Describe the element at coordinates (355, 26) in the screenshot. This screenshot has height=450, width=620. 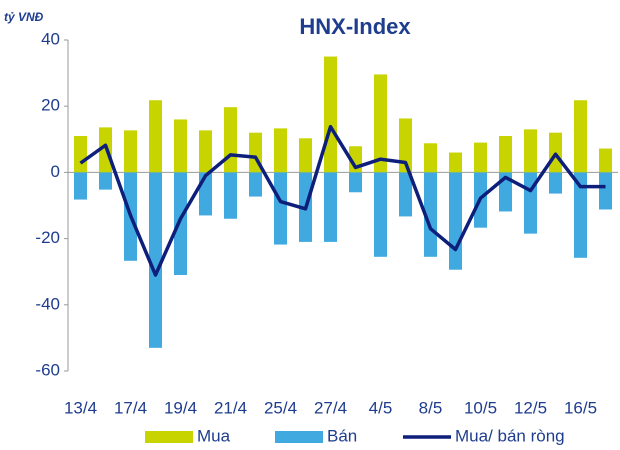
I see `chart-title: HNX-Index` at that location.